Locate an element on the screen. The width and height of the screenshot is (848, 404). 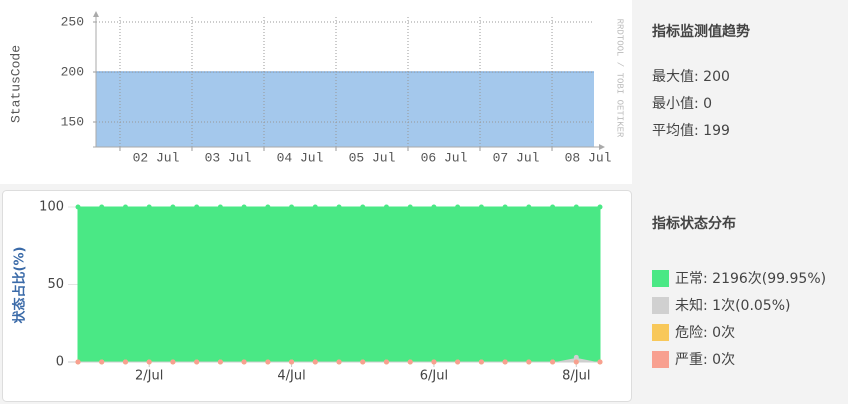
legend-label: 危险: 0次 is located at coordinates (705, 333).